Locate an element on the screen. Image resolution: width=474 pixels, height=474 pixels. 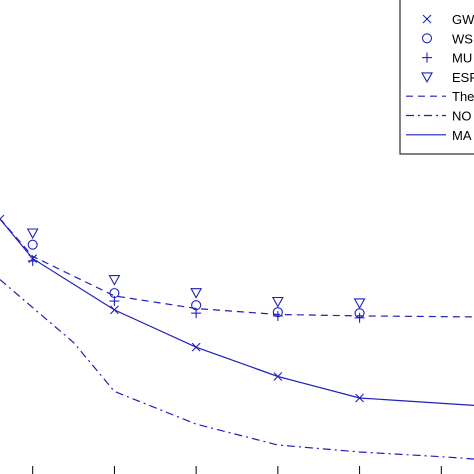
legend-item-mu: MU is located at coordinates (447, 58).